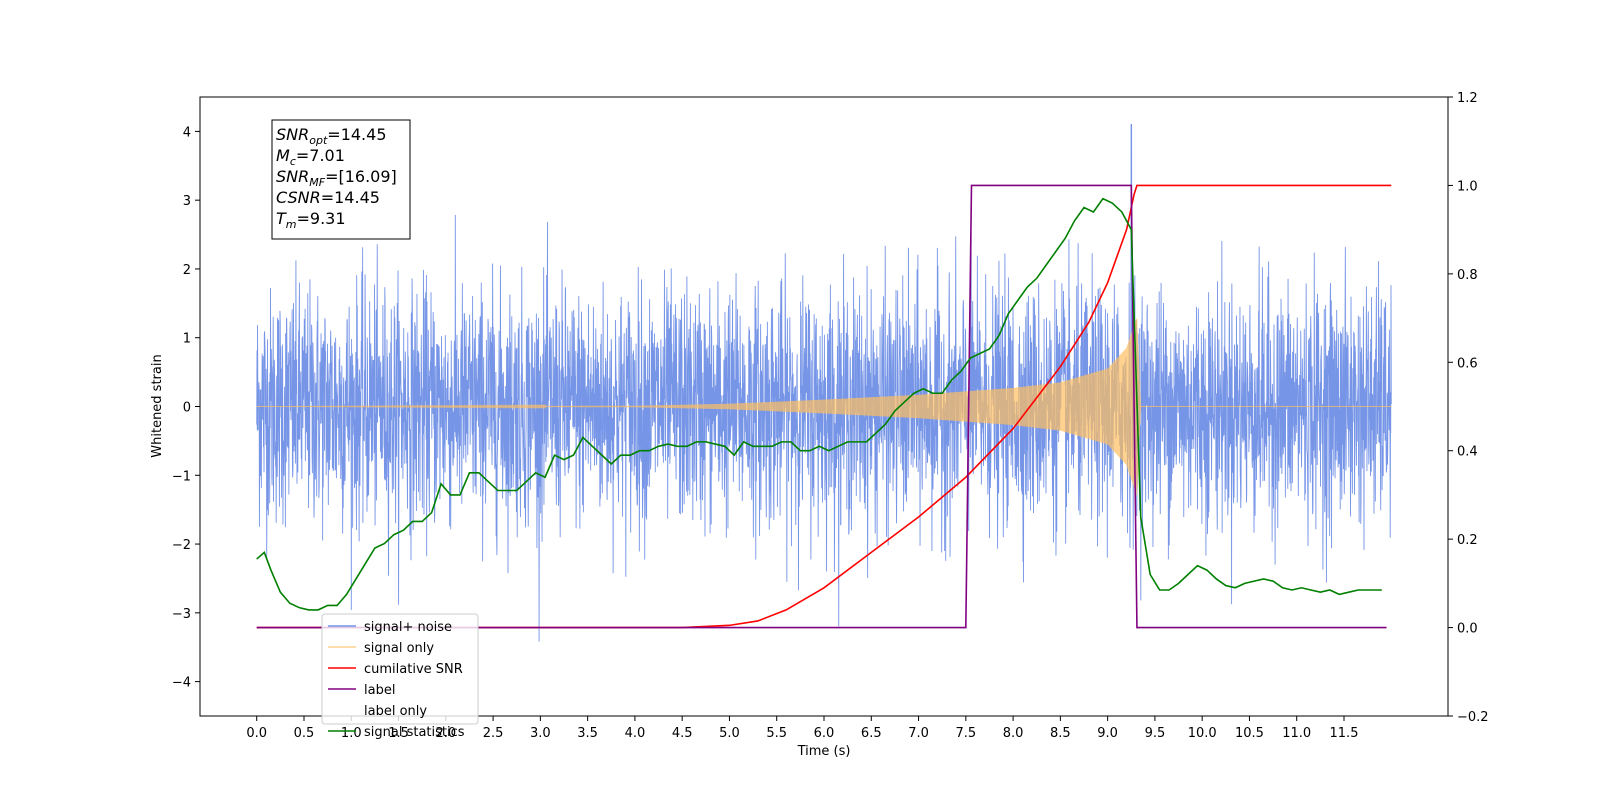 This screenshot has height=800, width=1600. I want to click on y-axis-right: −0.2 0.0 0.2 0.4 0.6 0.8 1.0 1.2, so click(1468, 408).